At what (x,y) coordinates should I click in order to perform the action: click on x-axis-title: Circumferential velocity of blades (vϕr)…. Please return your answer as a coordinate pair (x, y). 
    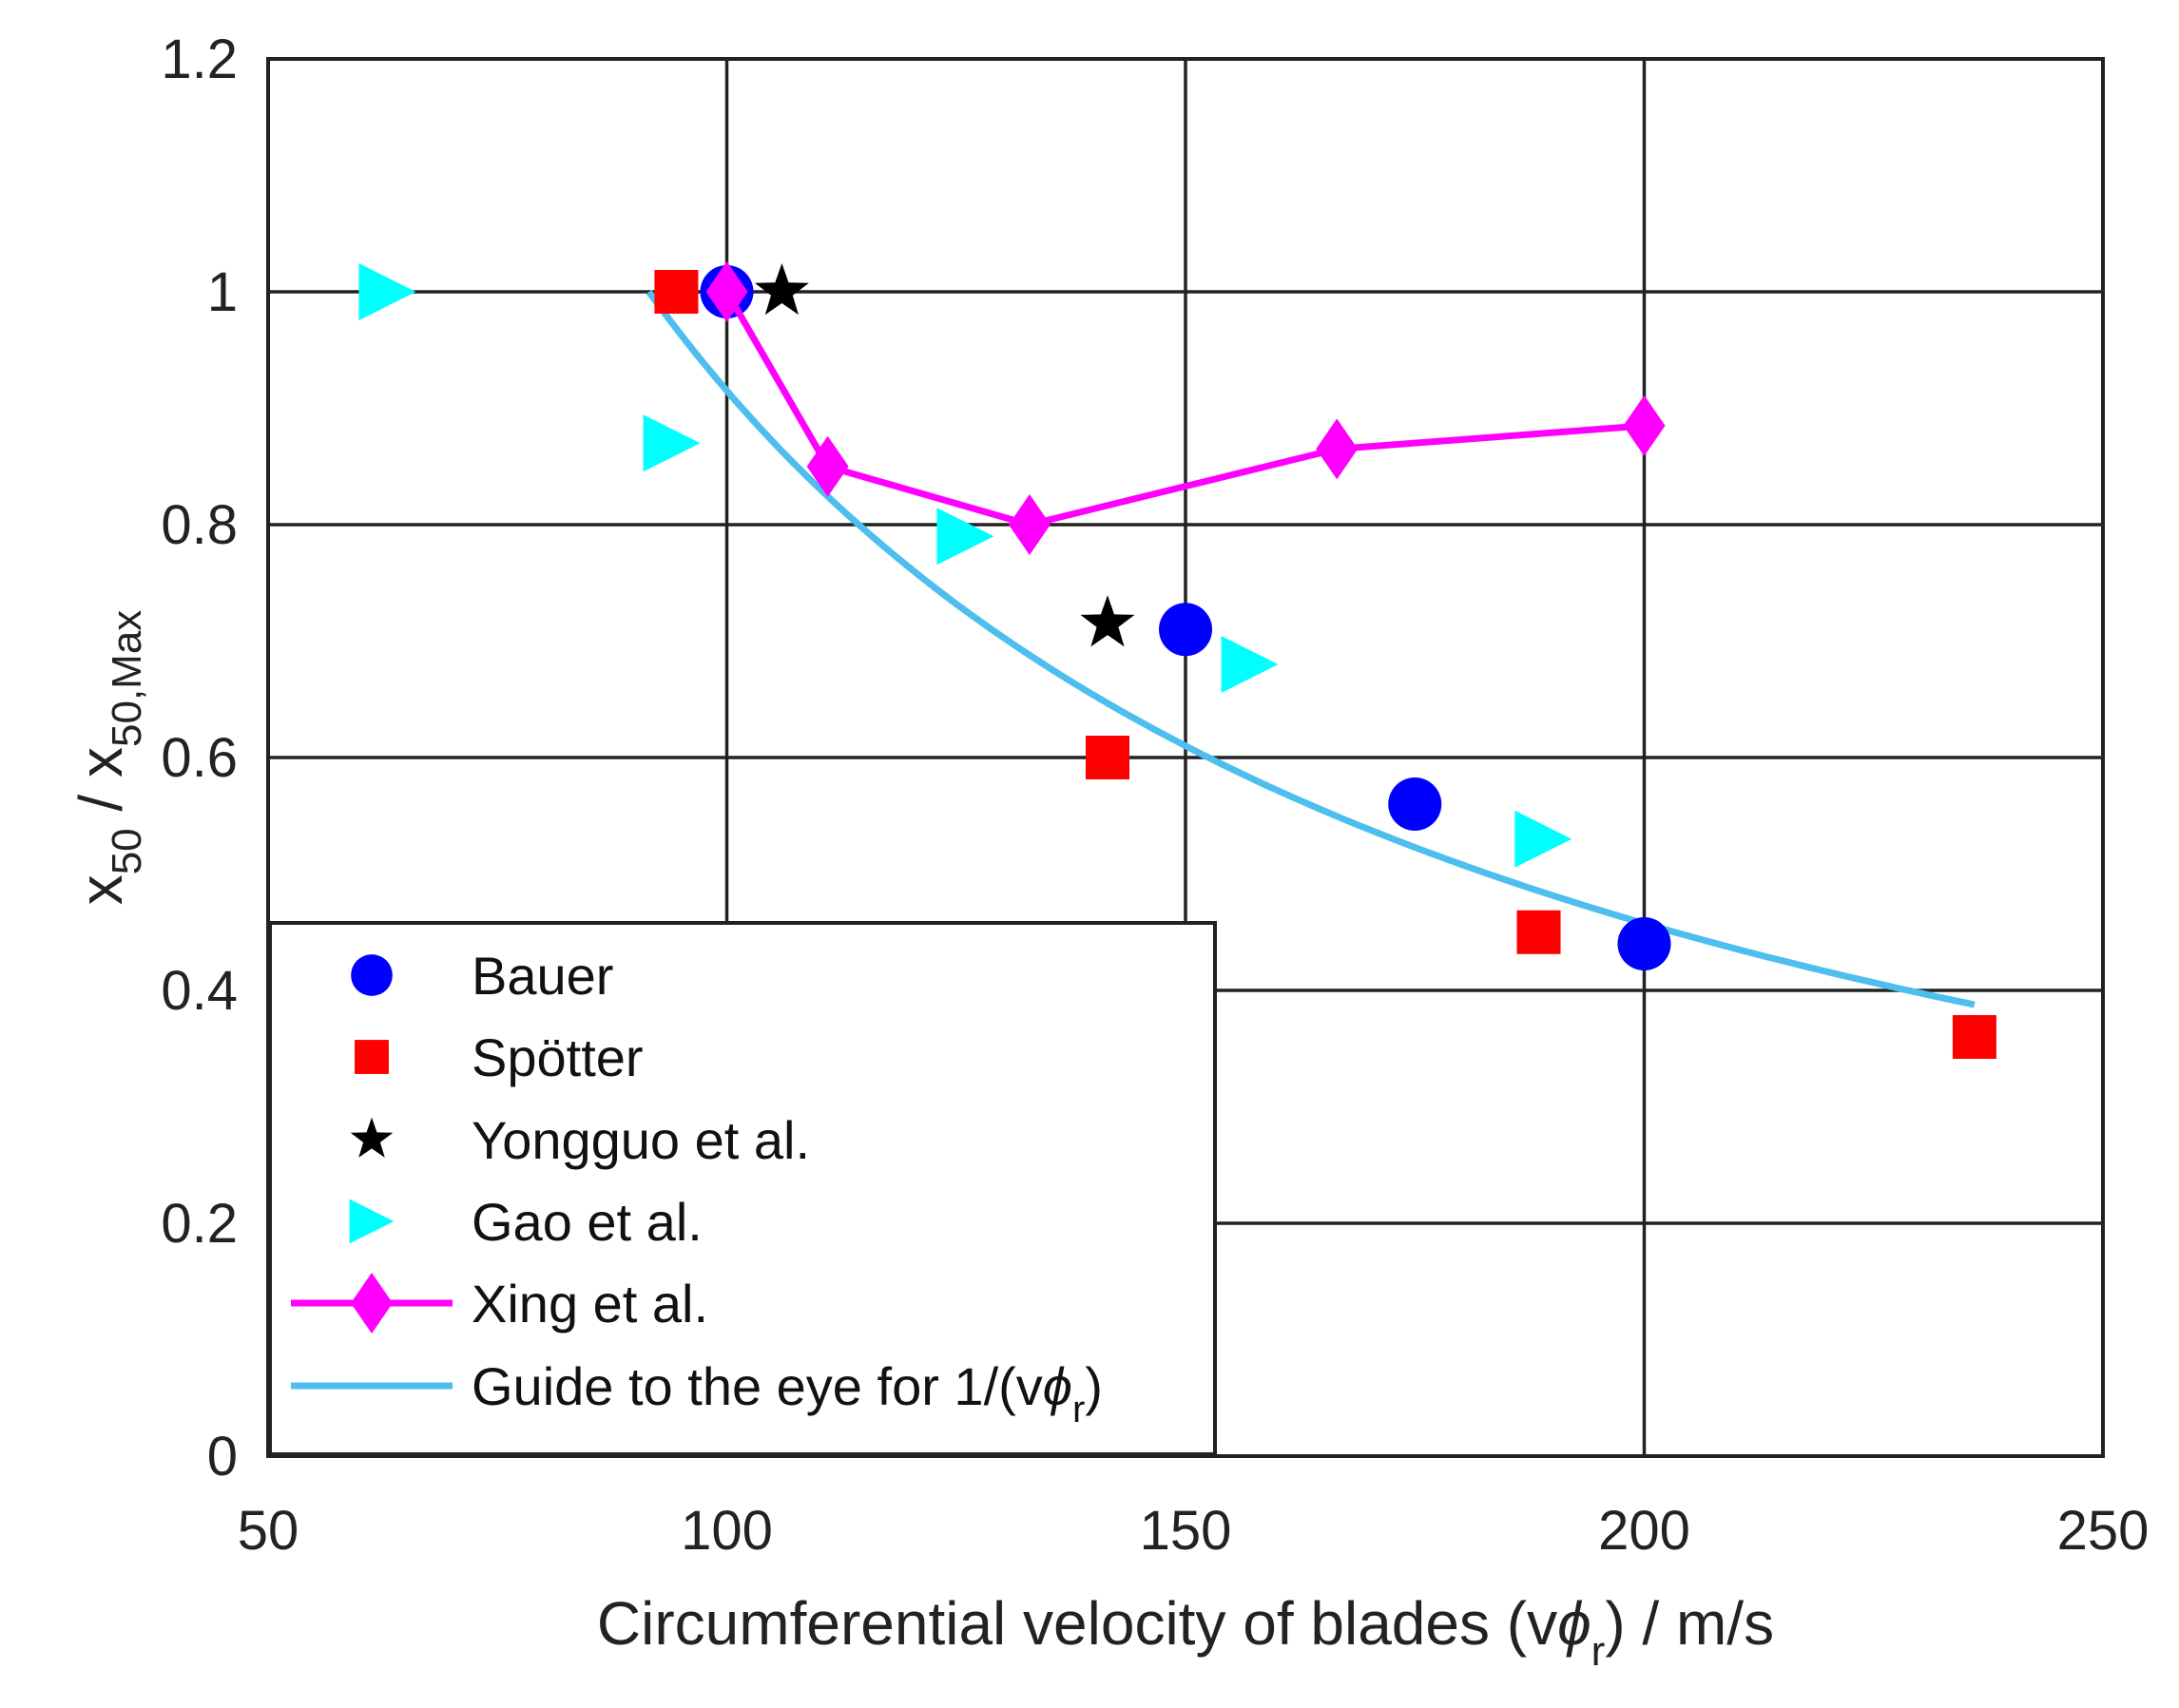
    Looking at the image, I should click on (1185, 1632).